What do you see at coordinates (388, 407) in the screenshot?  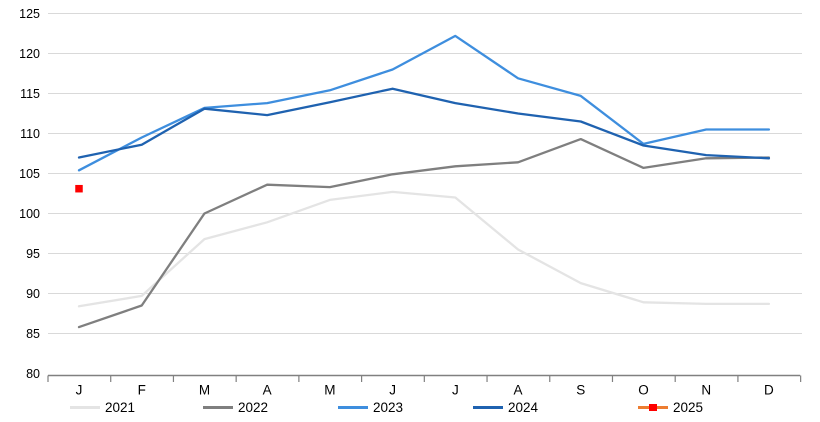 I see `legend-label-2023: 2023` at bounding box center [388, 407].